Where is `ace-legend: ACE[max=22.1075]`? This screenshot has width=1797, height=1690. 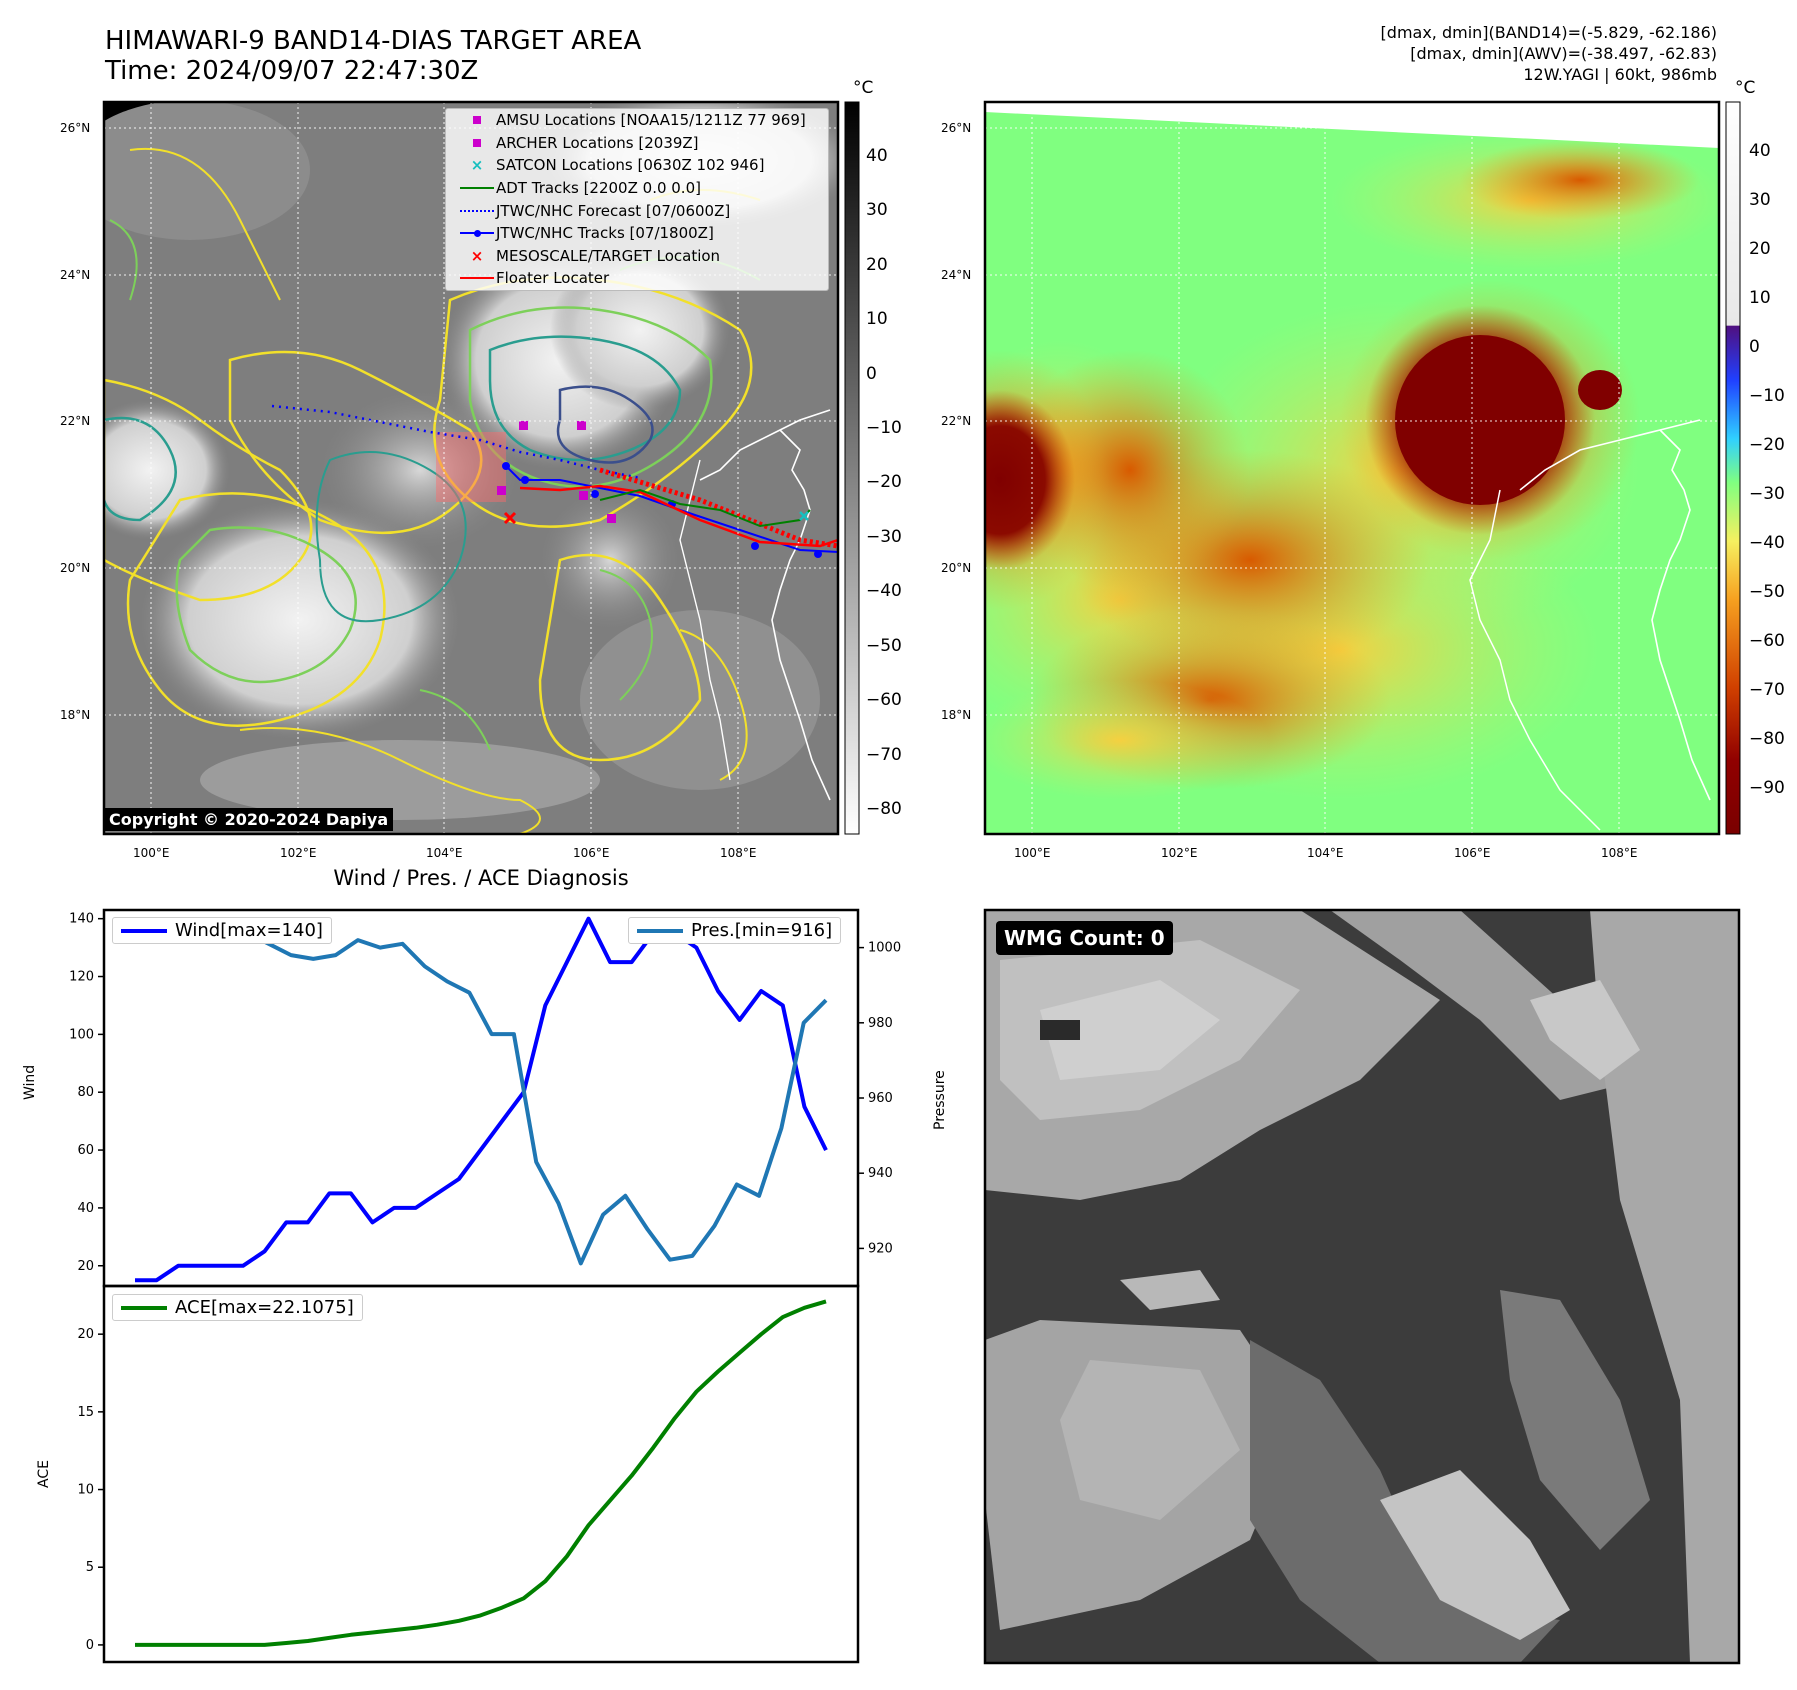 ace-legend: ACE[max=22.1075] is located at coordinates (237, 1307).